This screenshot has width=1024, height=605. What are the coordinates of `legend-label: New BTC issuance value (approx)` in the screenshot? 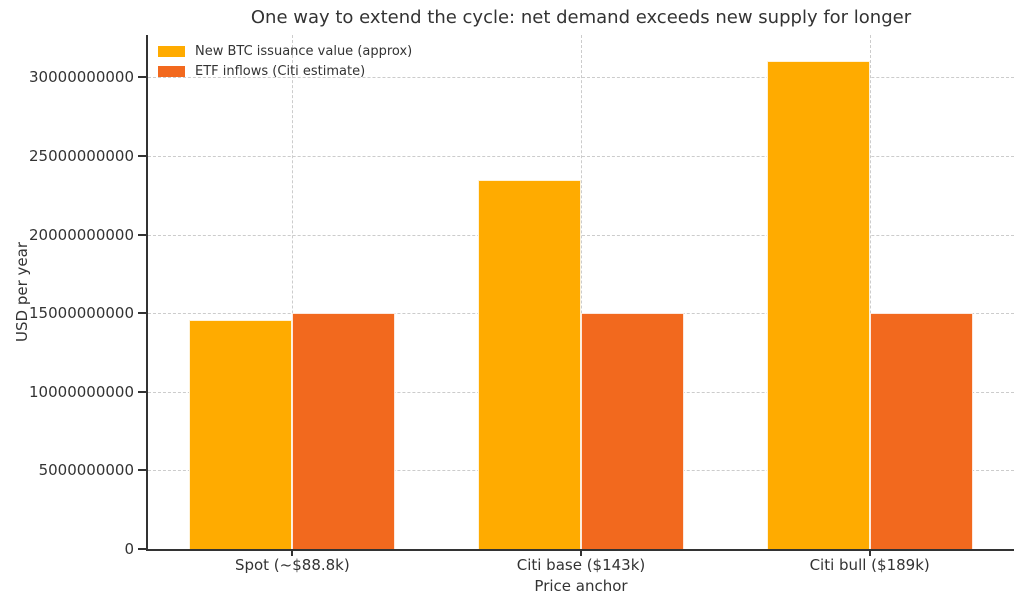 It's located at (304, 51).